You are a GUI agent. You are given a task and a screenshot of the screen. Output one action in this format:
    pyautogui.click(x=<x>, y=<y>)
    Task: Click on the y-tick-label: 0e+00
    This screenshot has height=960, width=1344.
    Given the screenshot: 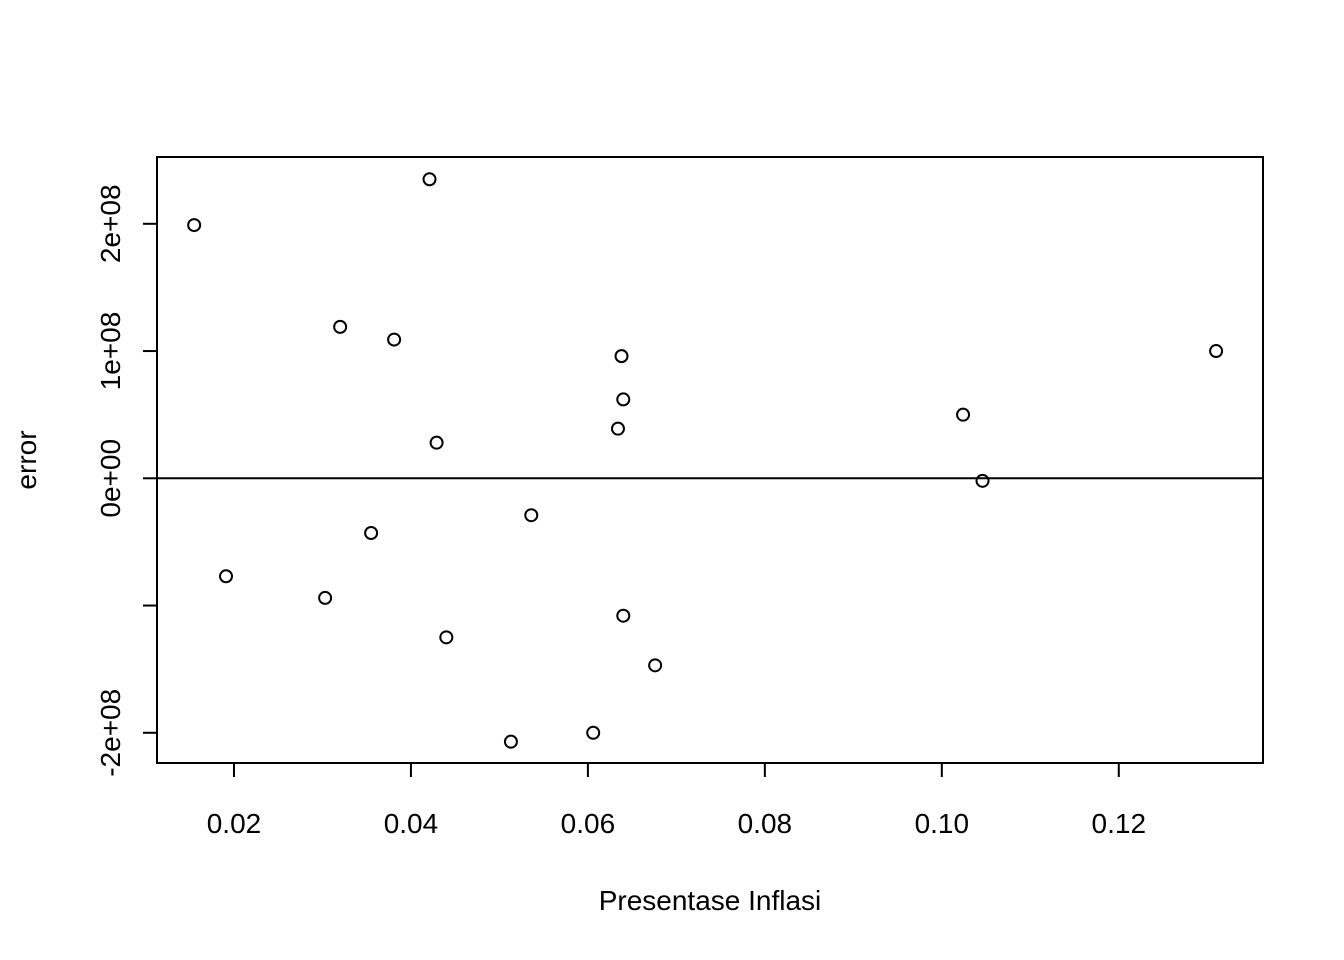 What is the action you would take?
    pyautogui.click(x=110, y=478)
    